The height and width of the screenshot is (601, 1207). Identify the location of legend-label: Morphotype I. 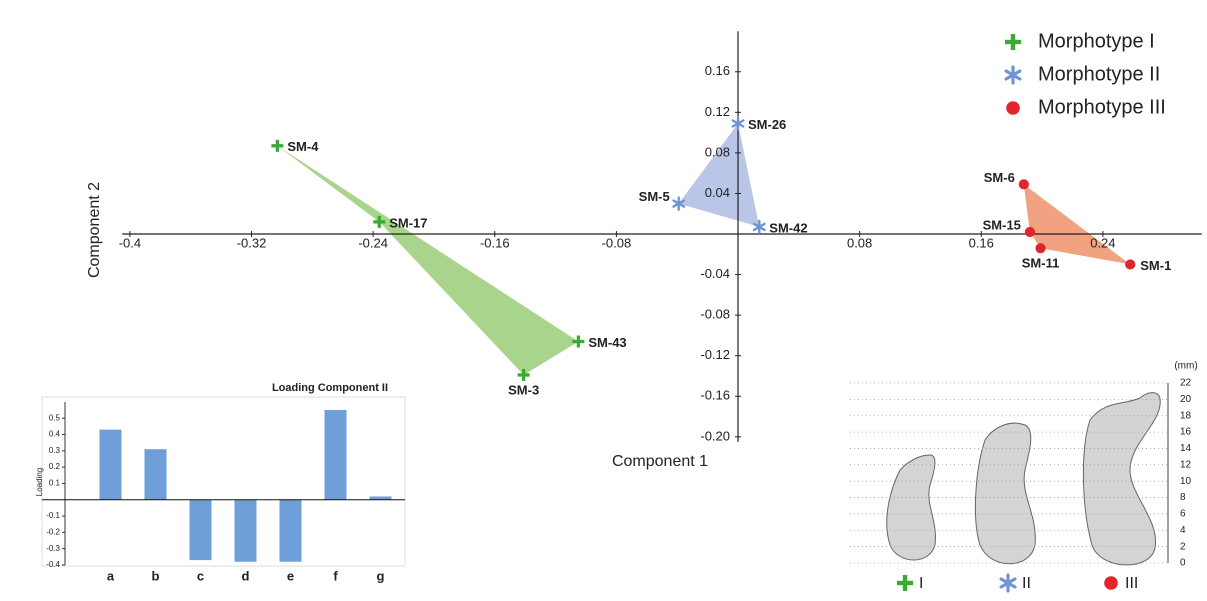
(1096, 41).